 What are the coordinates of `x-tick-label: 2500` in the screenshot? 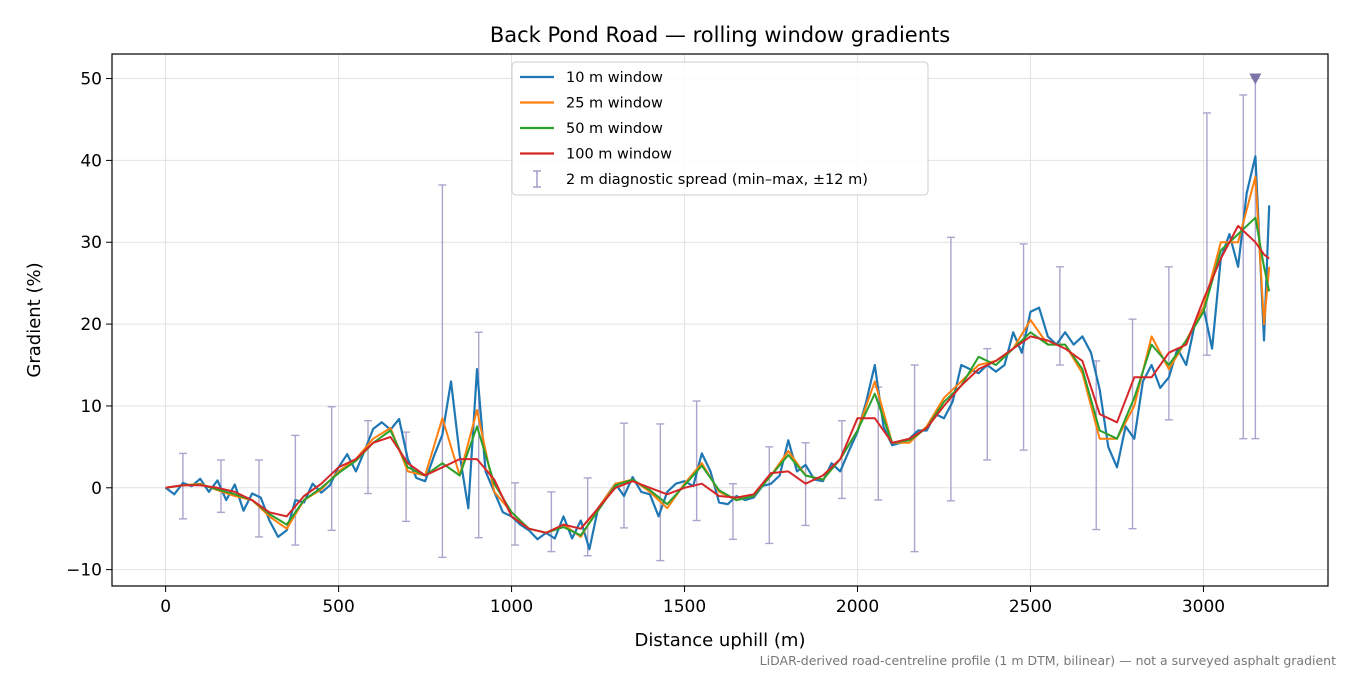 It's located at (1030, 607).